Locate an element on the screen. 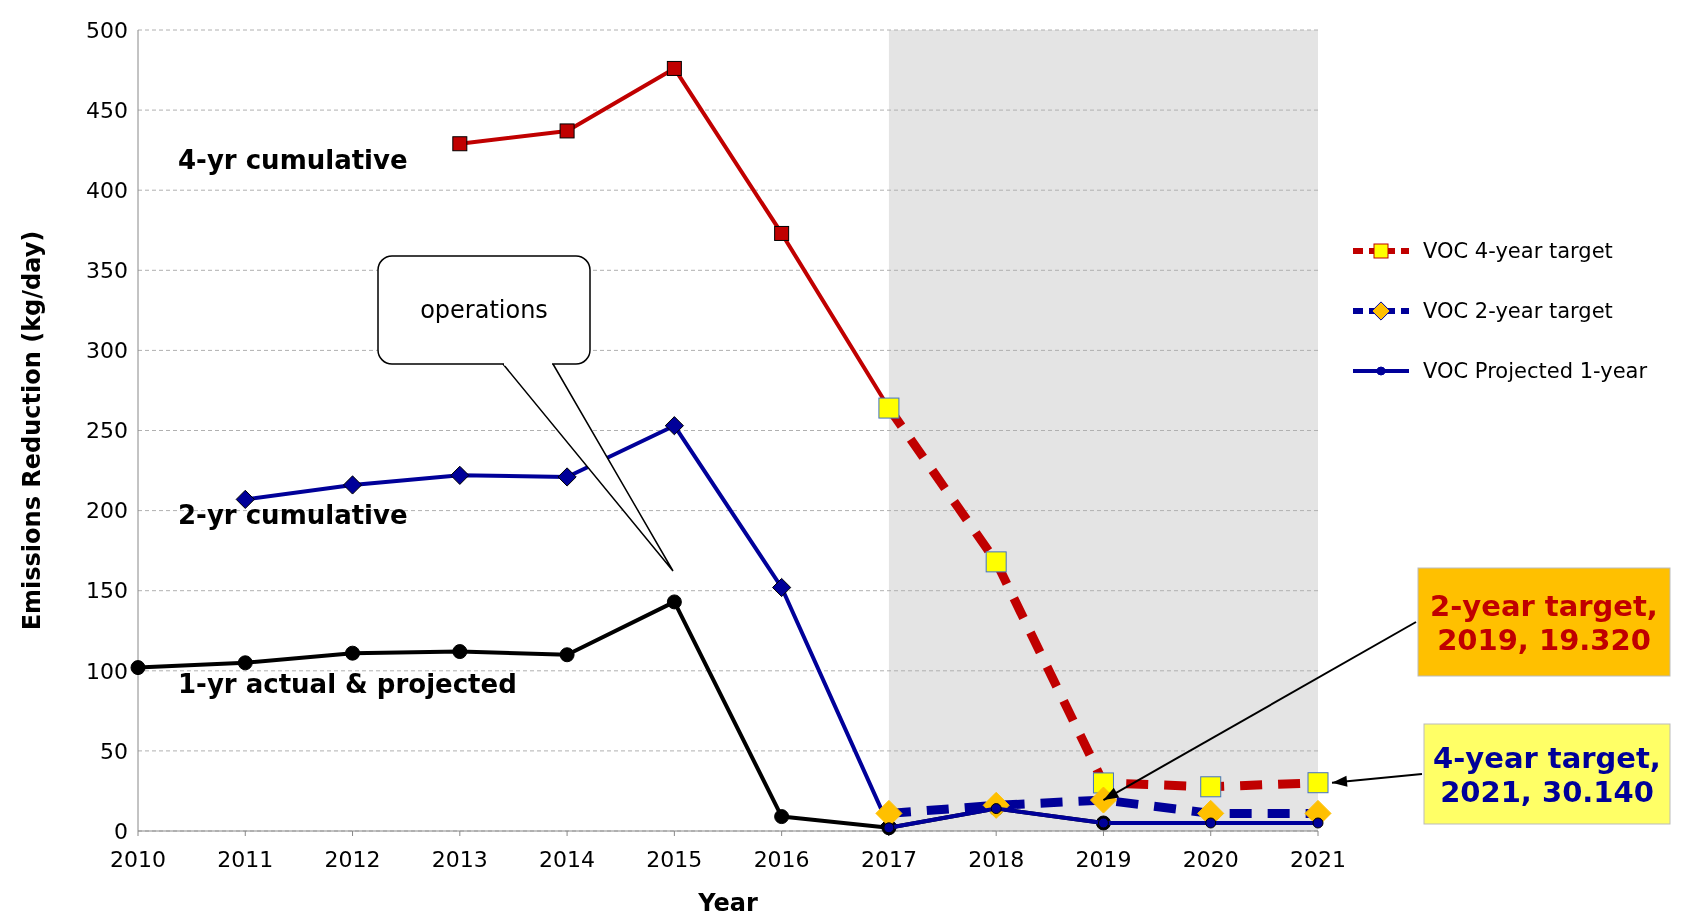 The width and height of the screenshot is (1693, 923). series-label: 1-yr actual & projected is located at coordinates (347, 683).